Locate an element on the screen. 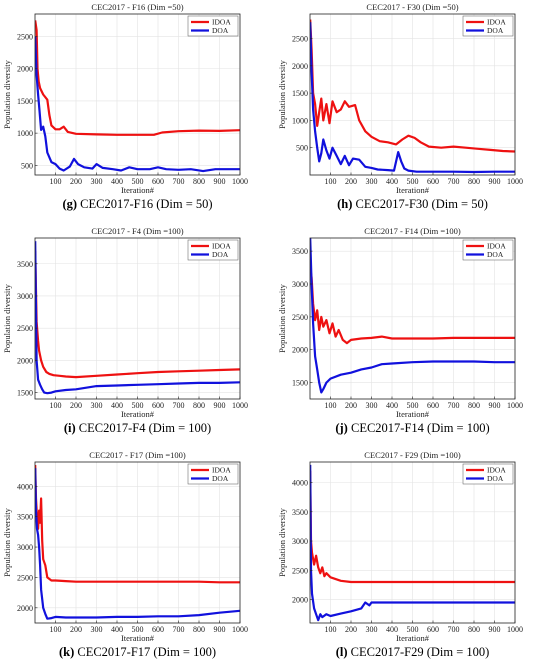 The image size is (550, 672). chart-title: CEC2017 - F14 (Dim =100) is located at coordinates (412, 231).